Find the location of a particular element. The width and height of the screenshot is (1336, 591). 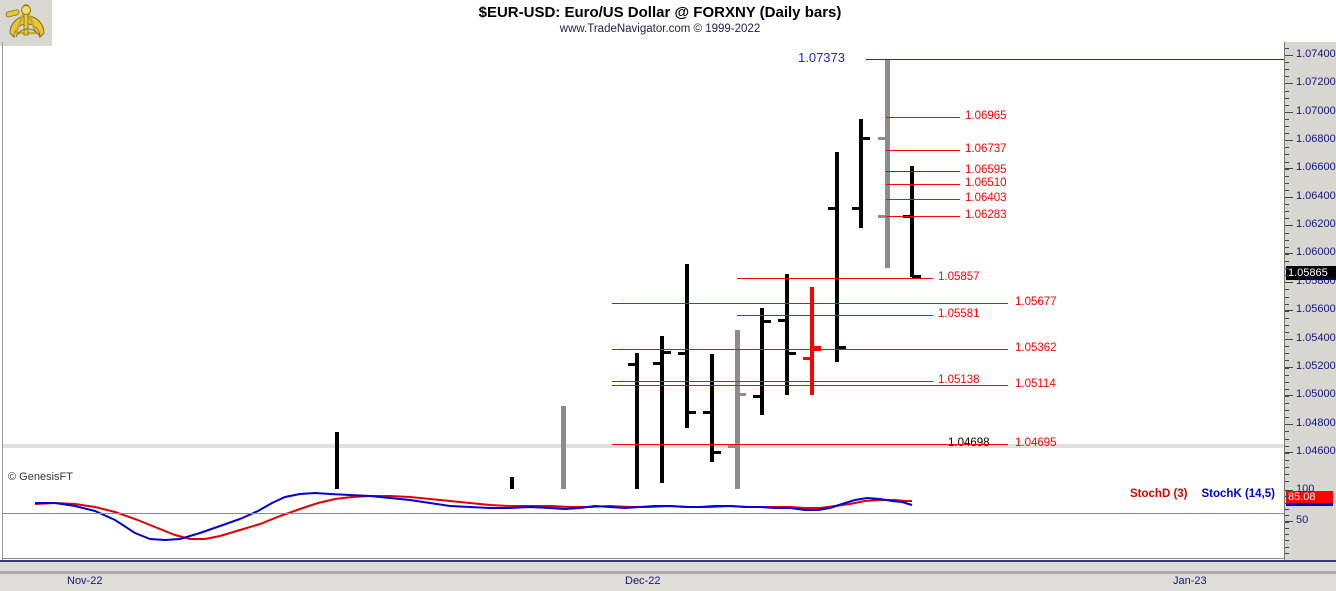

date-label: Dec-22 is located at coordinates (643, 581).